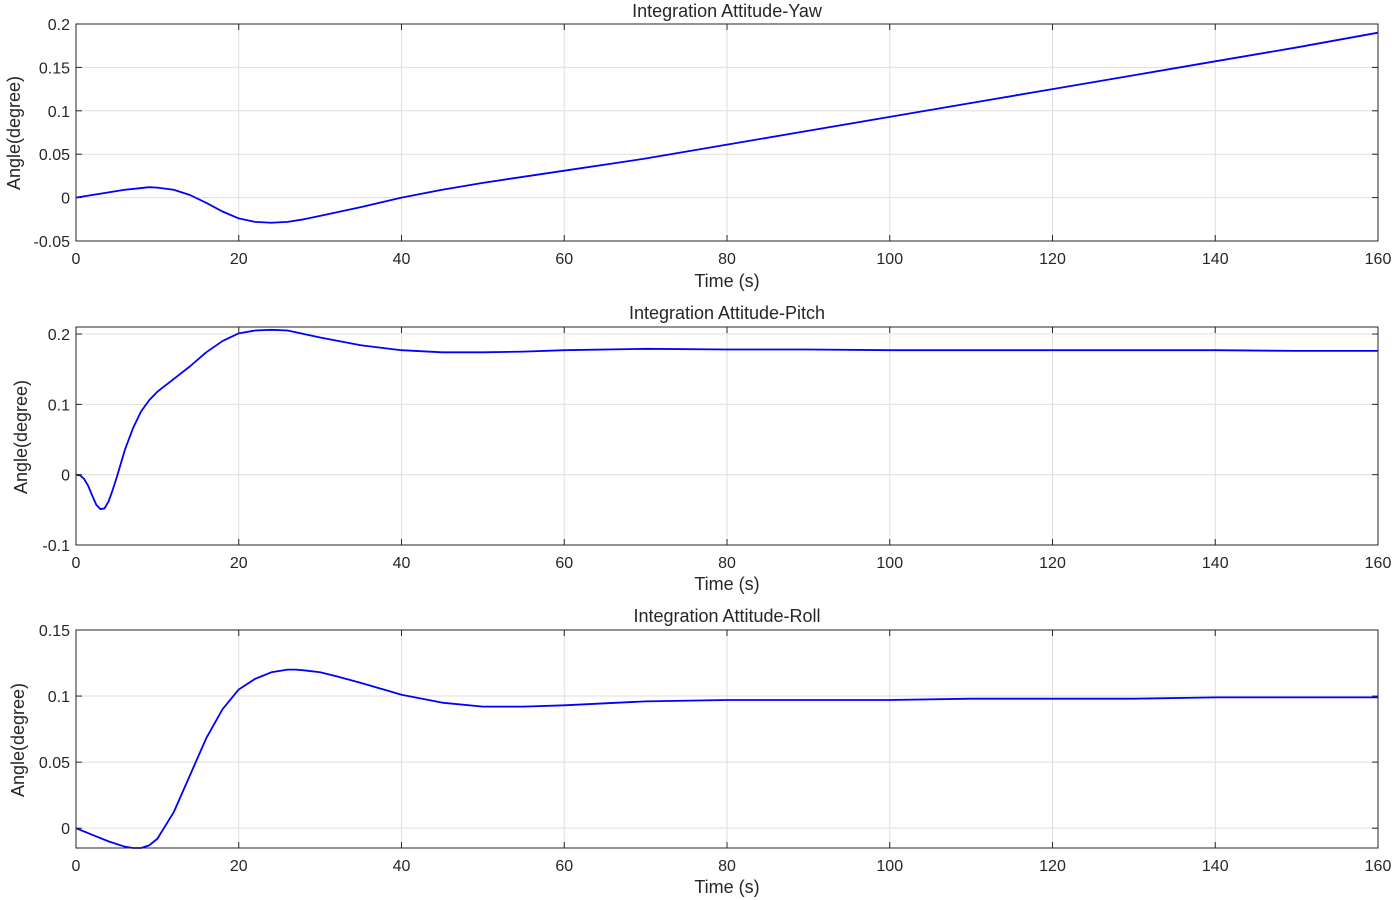  Describe the element at coordinates (727, 313) in the screenshot. I see `subplot-title: Integration Attitude-Pitch` at that location.